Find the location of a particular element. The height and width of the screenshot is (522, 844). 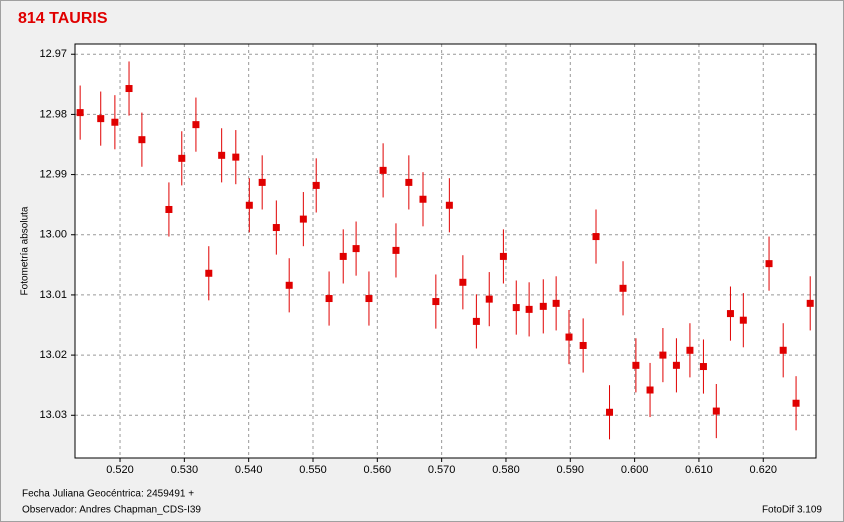

x-tick-label: 0.580 is located at coordinates (506, 470).